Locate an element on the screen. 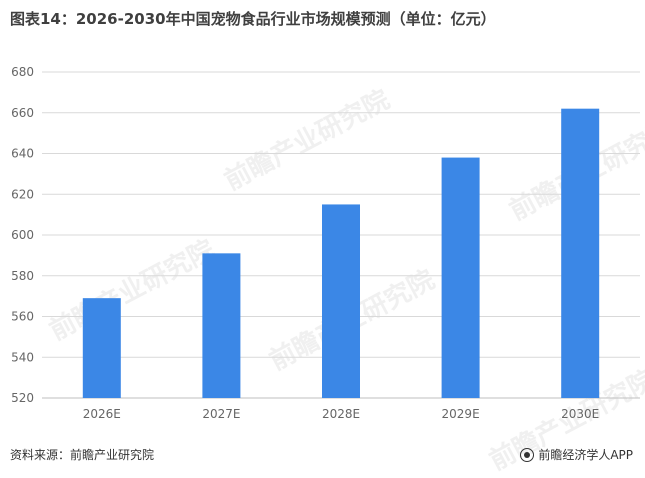  publisher-logo-icon is located at coordinates (527, 454).